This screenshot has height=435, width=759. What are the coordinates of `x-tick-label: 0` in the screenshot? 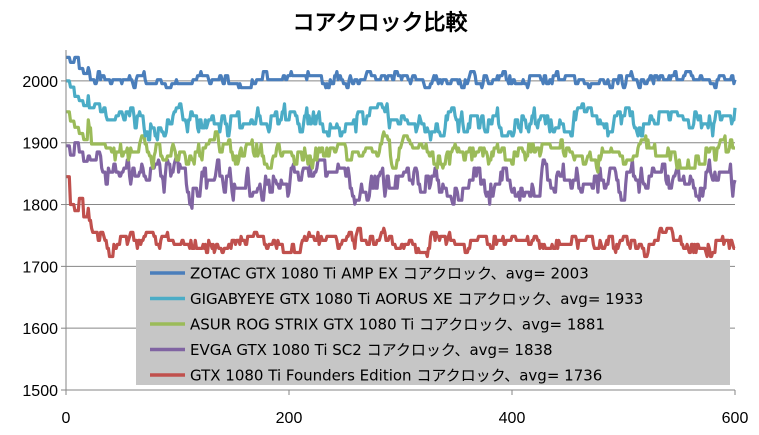 It's located at (66, 418).